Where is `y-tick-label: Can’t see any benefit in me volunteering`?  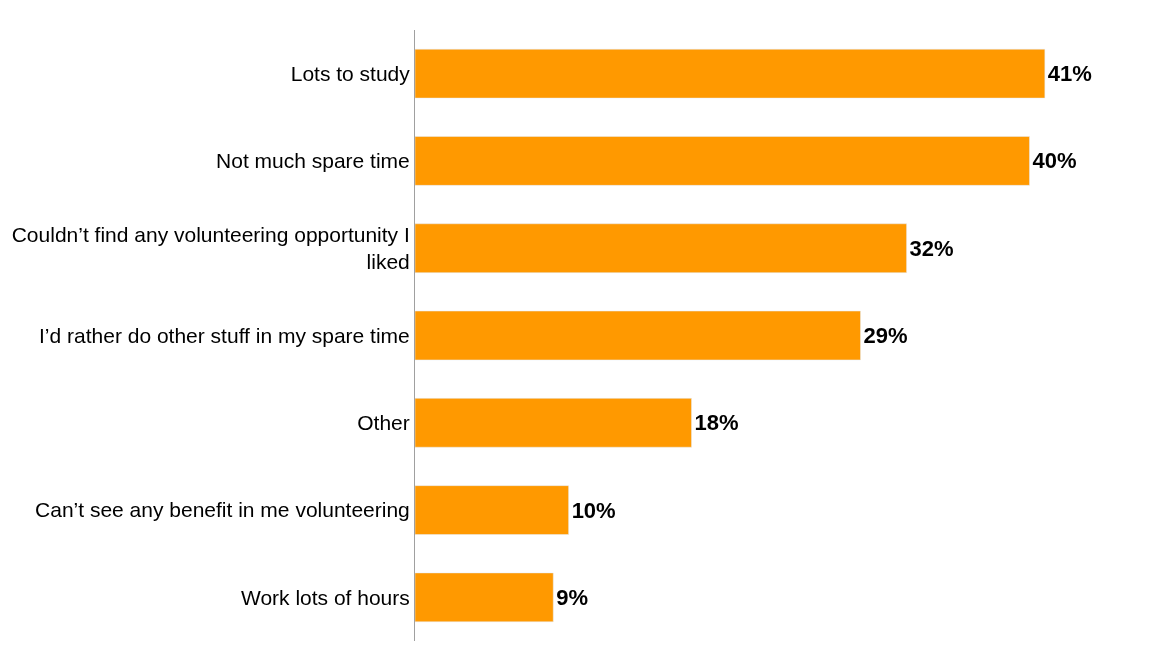 y-tick-label: Can’t see any benefit in me volunteering is located at coordinates (222, 510).